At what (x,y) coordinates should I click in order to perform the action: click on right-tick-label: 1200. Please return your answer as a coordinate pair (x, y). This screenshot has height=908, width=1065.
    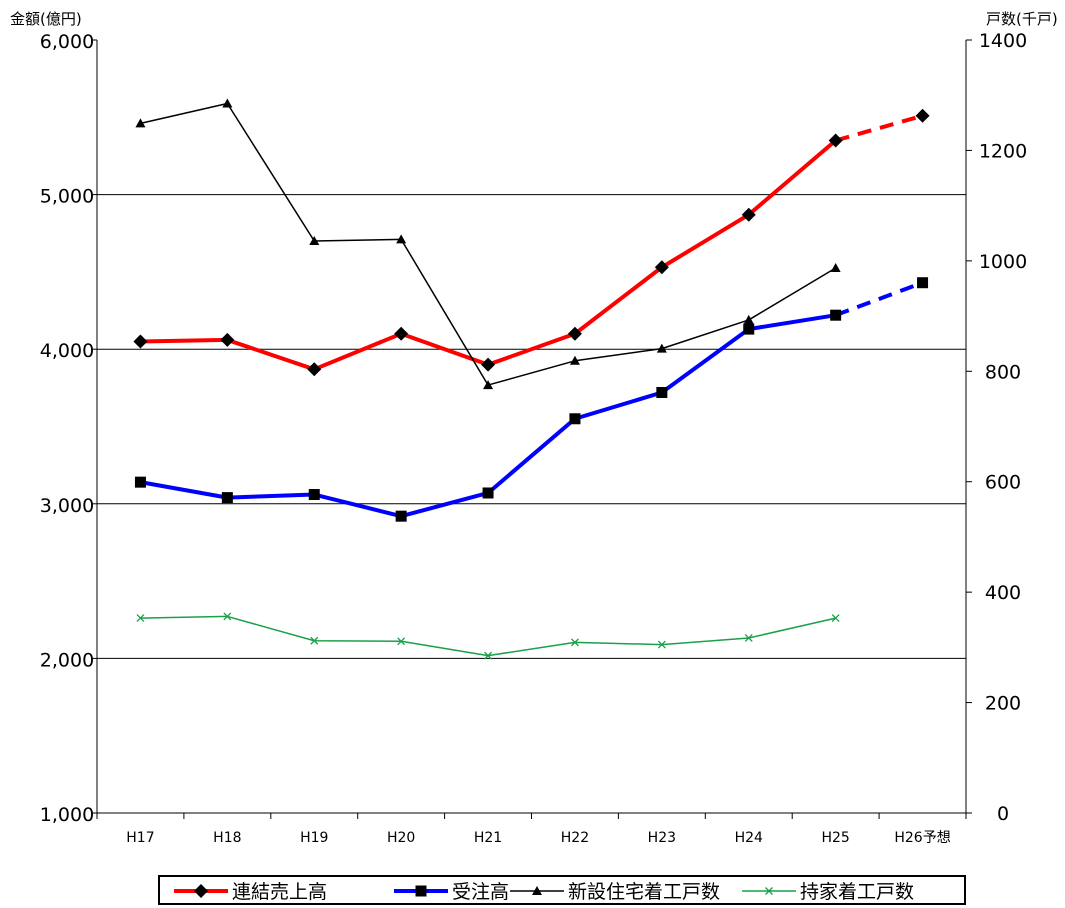
    Looking at the image, I should click on (1003, 151).